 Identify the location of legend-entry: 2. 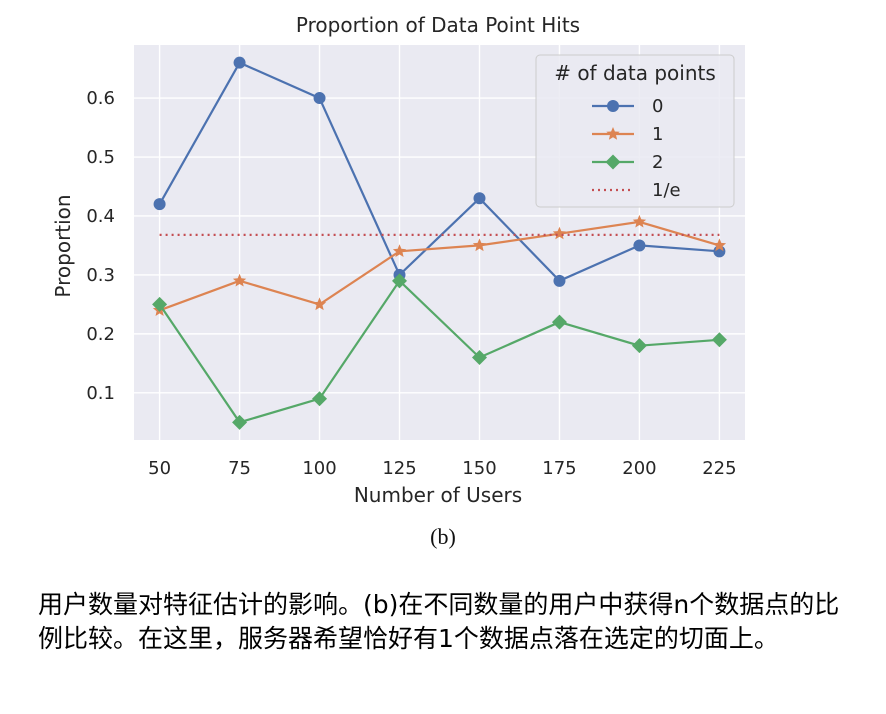
(627, 162).